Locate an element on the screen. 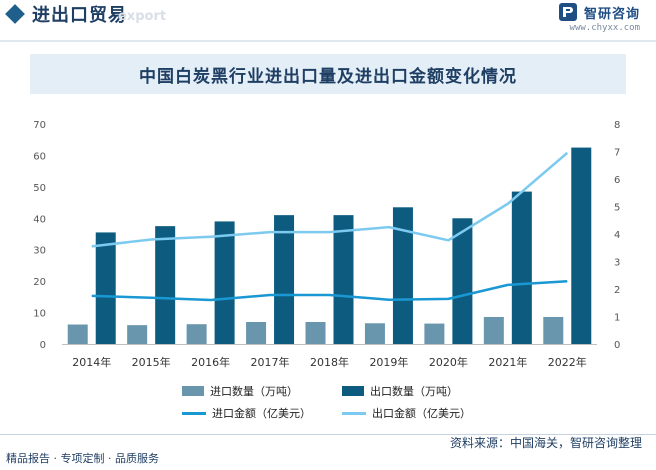 Image resolution: width=656 pixels, height=470 pixels. x-tick-label: 2022年 is located at coordinates (567, 362).